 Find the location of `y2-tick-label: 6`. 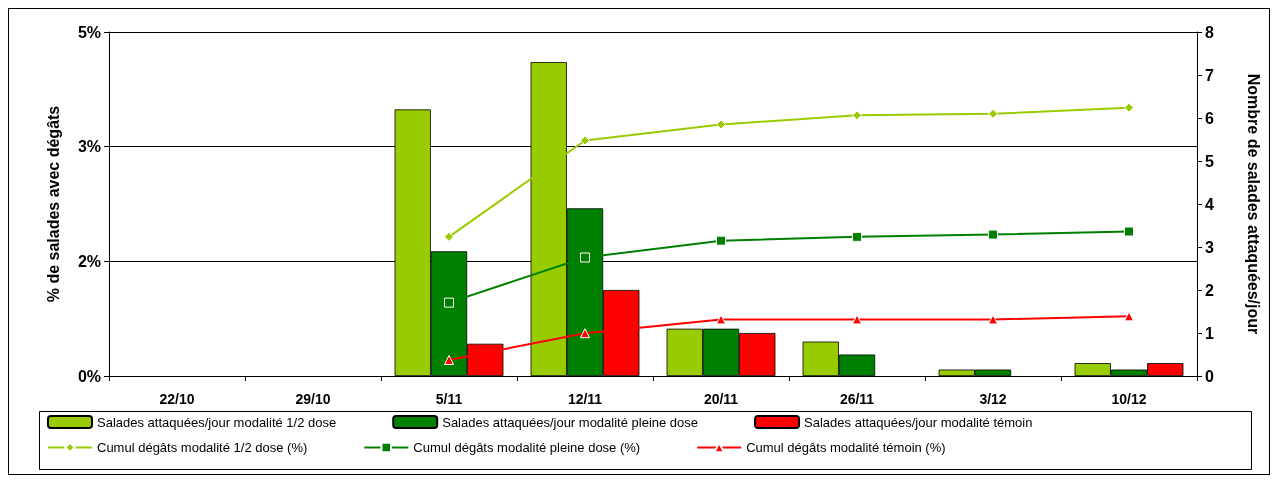

y2-tick-label: 6 is located at coordinates (1209, 118).